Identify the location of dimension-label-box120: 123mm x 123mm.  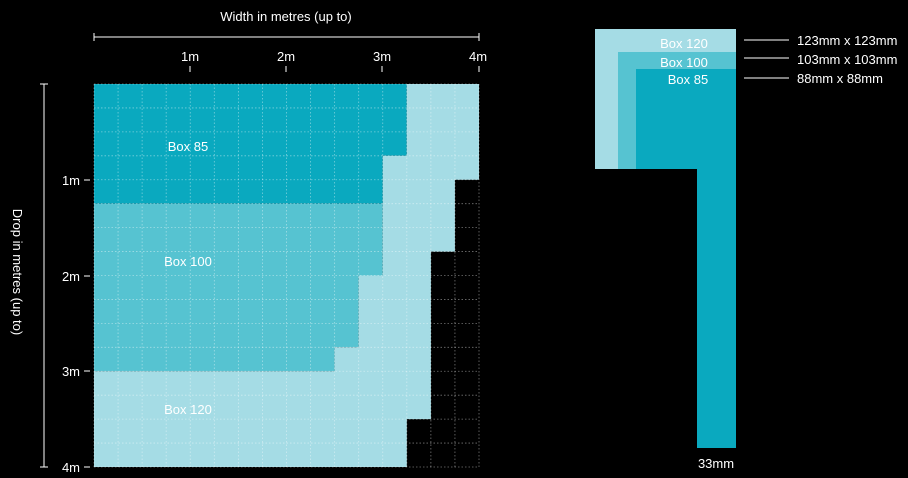
(847, 40).